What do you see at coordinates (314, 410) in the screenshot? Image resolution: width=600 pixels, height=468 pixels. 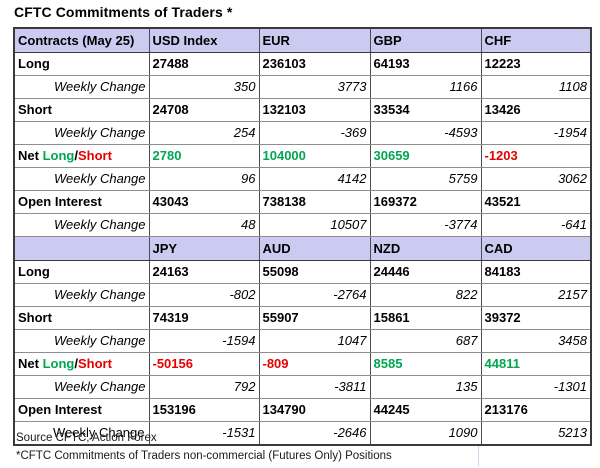 I see `cell-aud-oi: 134790` at bounding box center [314, 410].